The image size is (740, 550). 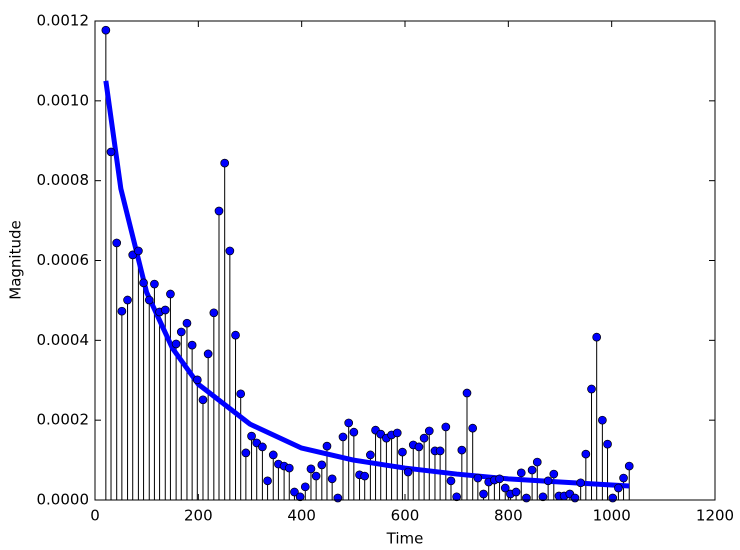 I want to click on y-tick-label: 0.0004, so click(x=63, y=340).